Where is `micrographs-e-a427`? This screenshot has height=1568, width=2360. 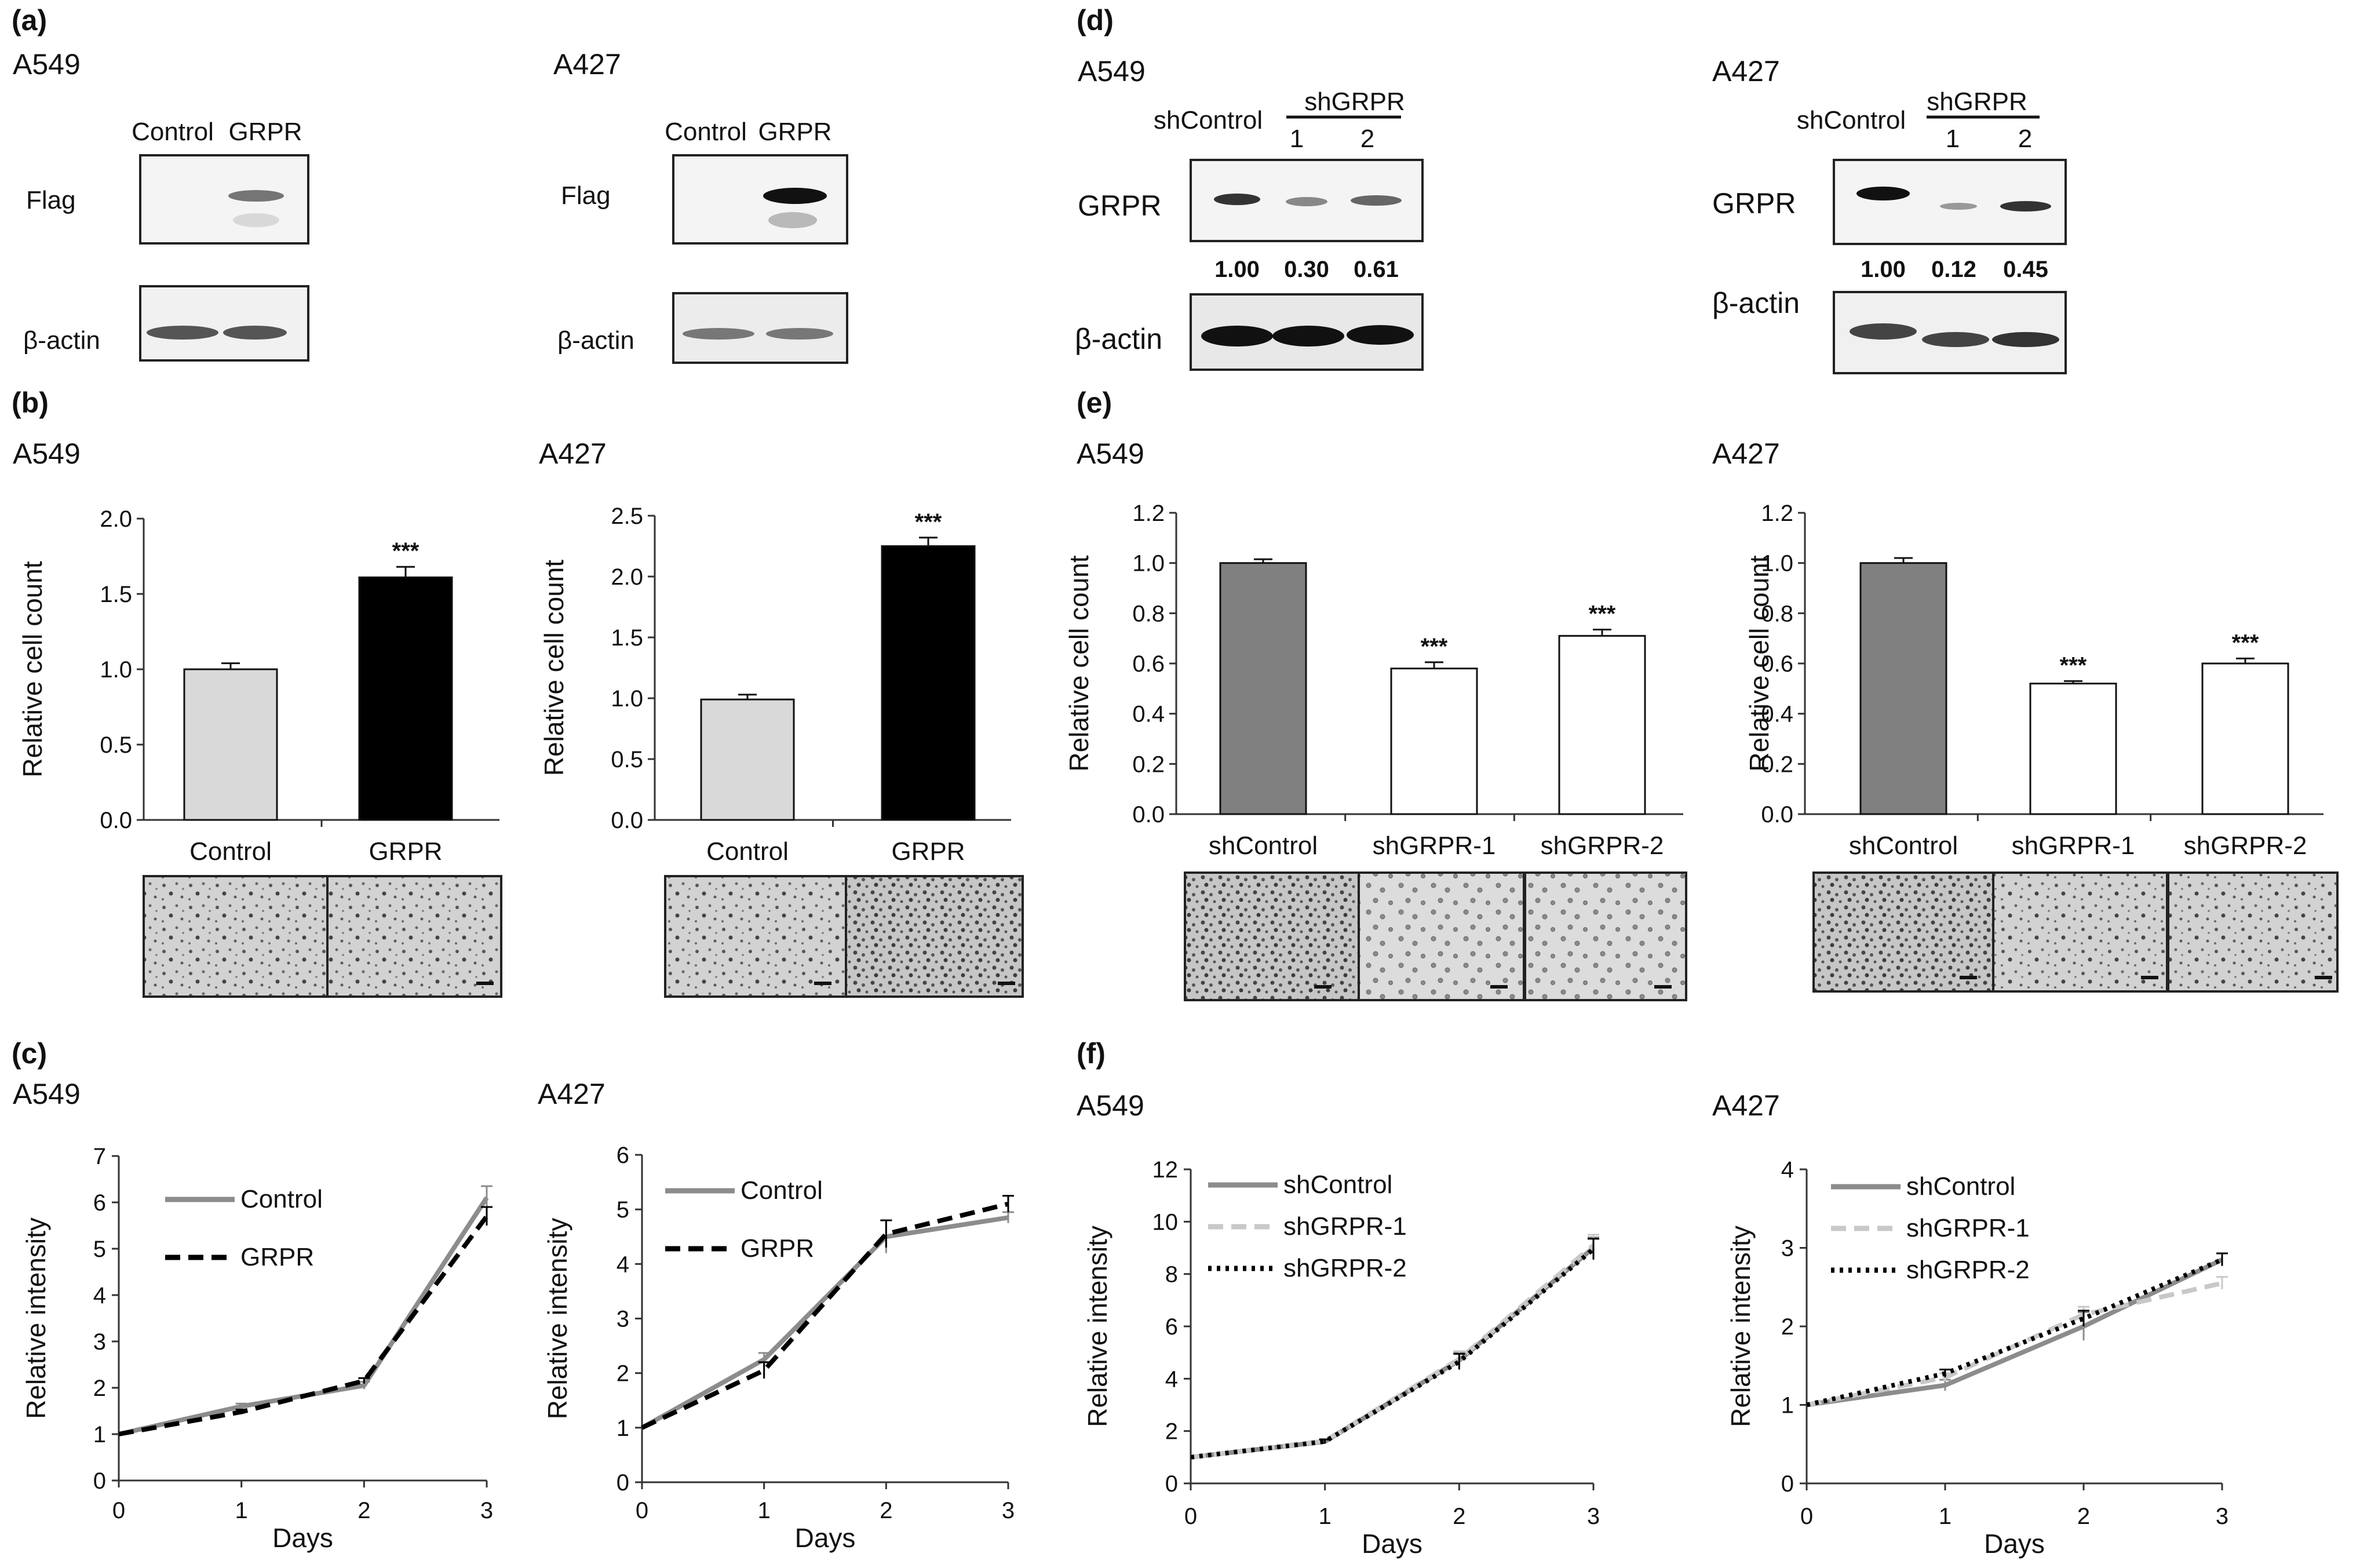 micrographs-e-a427 is located at coordinates (2075, 932).